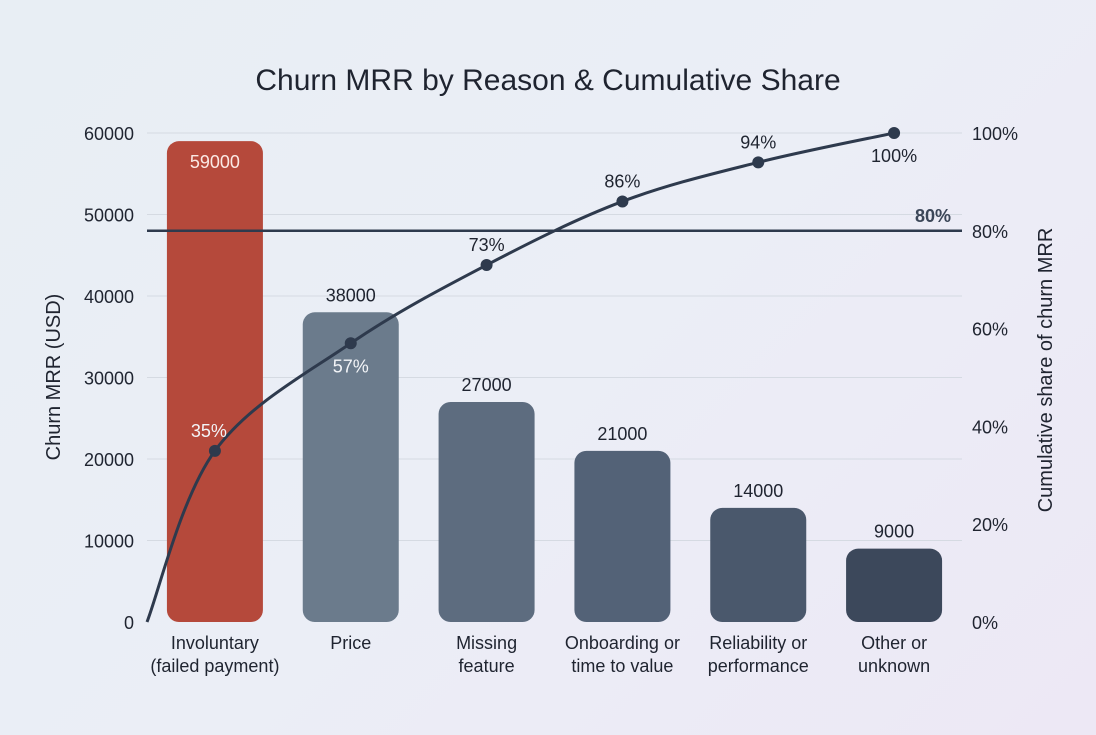 This screenshot has width=1096, height=735. Describe the element at coordinates (486, 643) in the screenshot. I see `x-tick-label: Missing` at that location.